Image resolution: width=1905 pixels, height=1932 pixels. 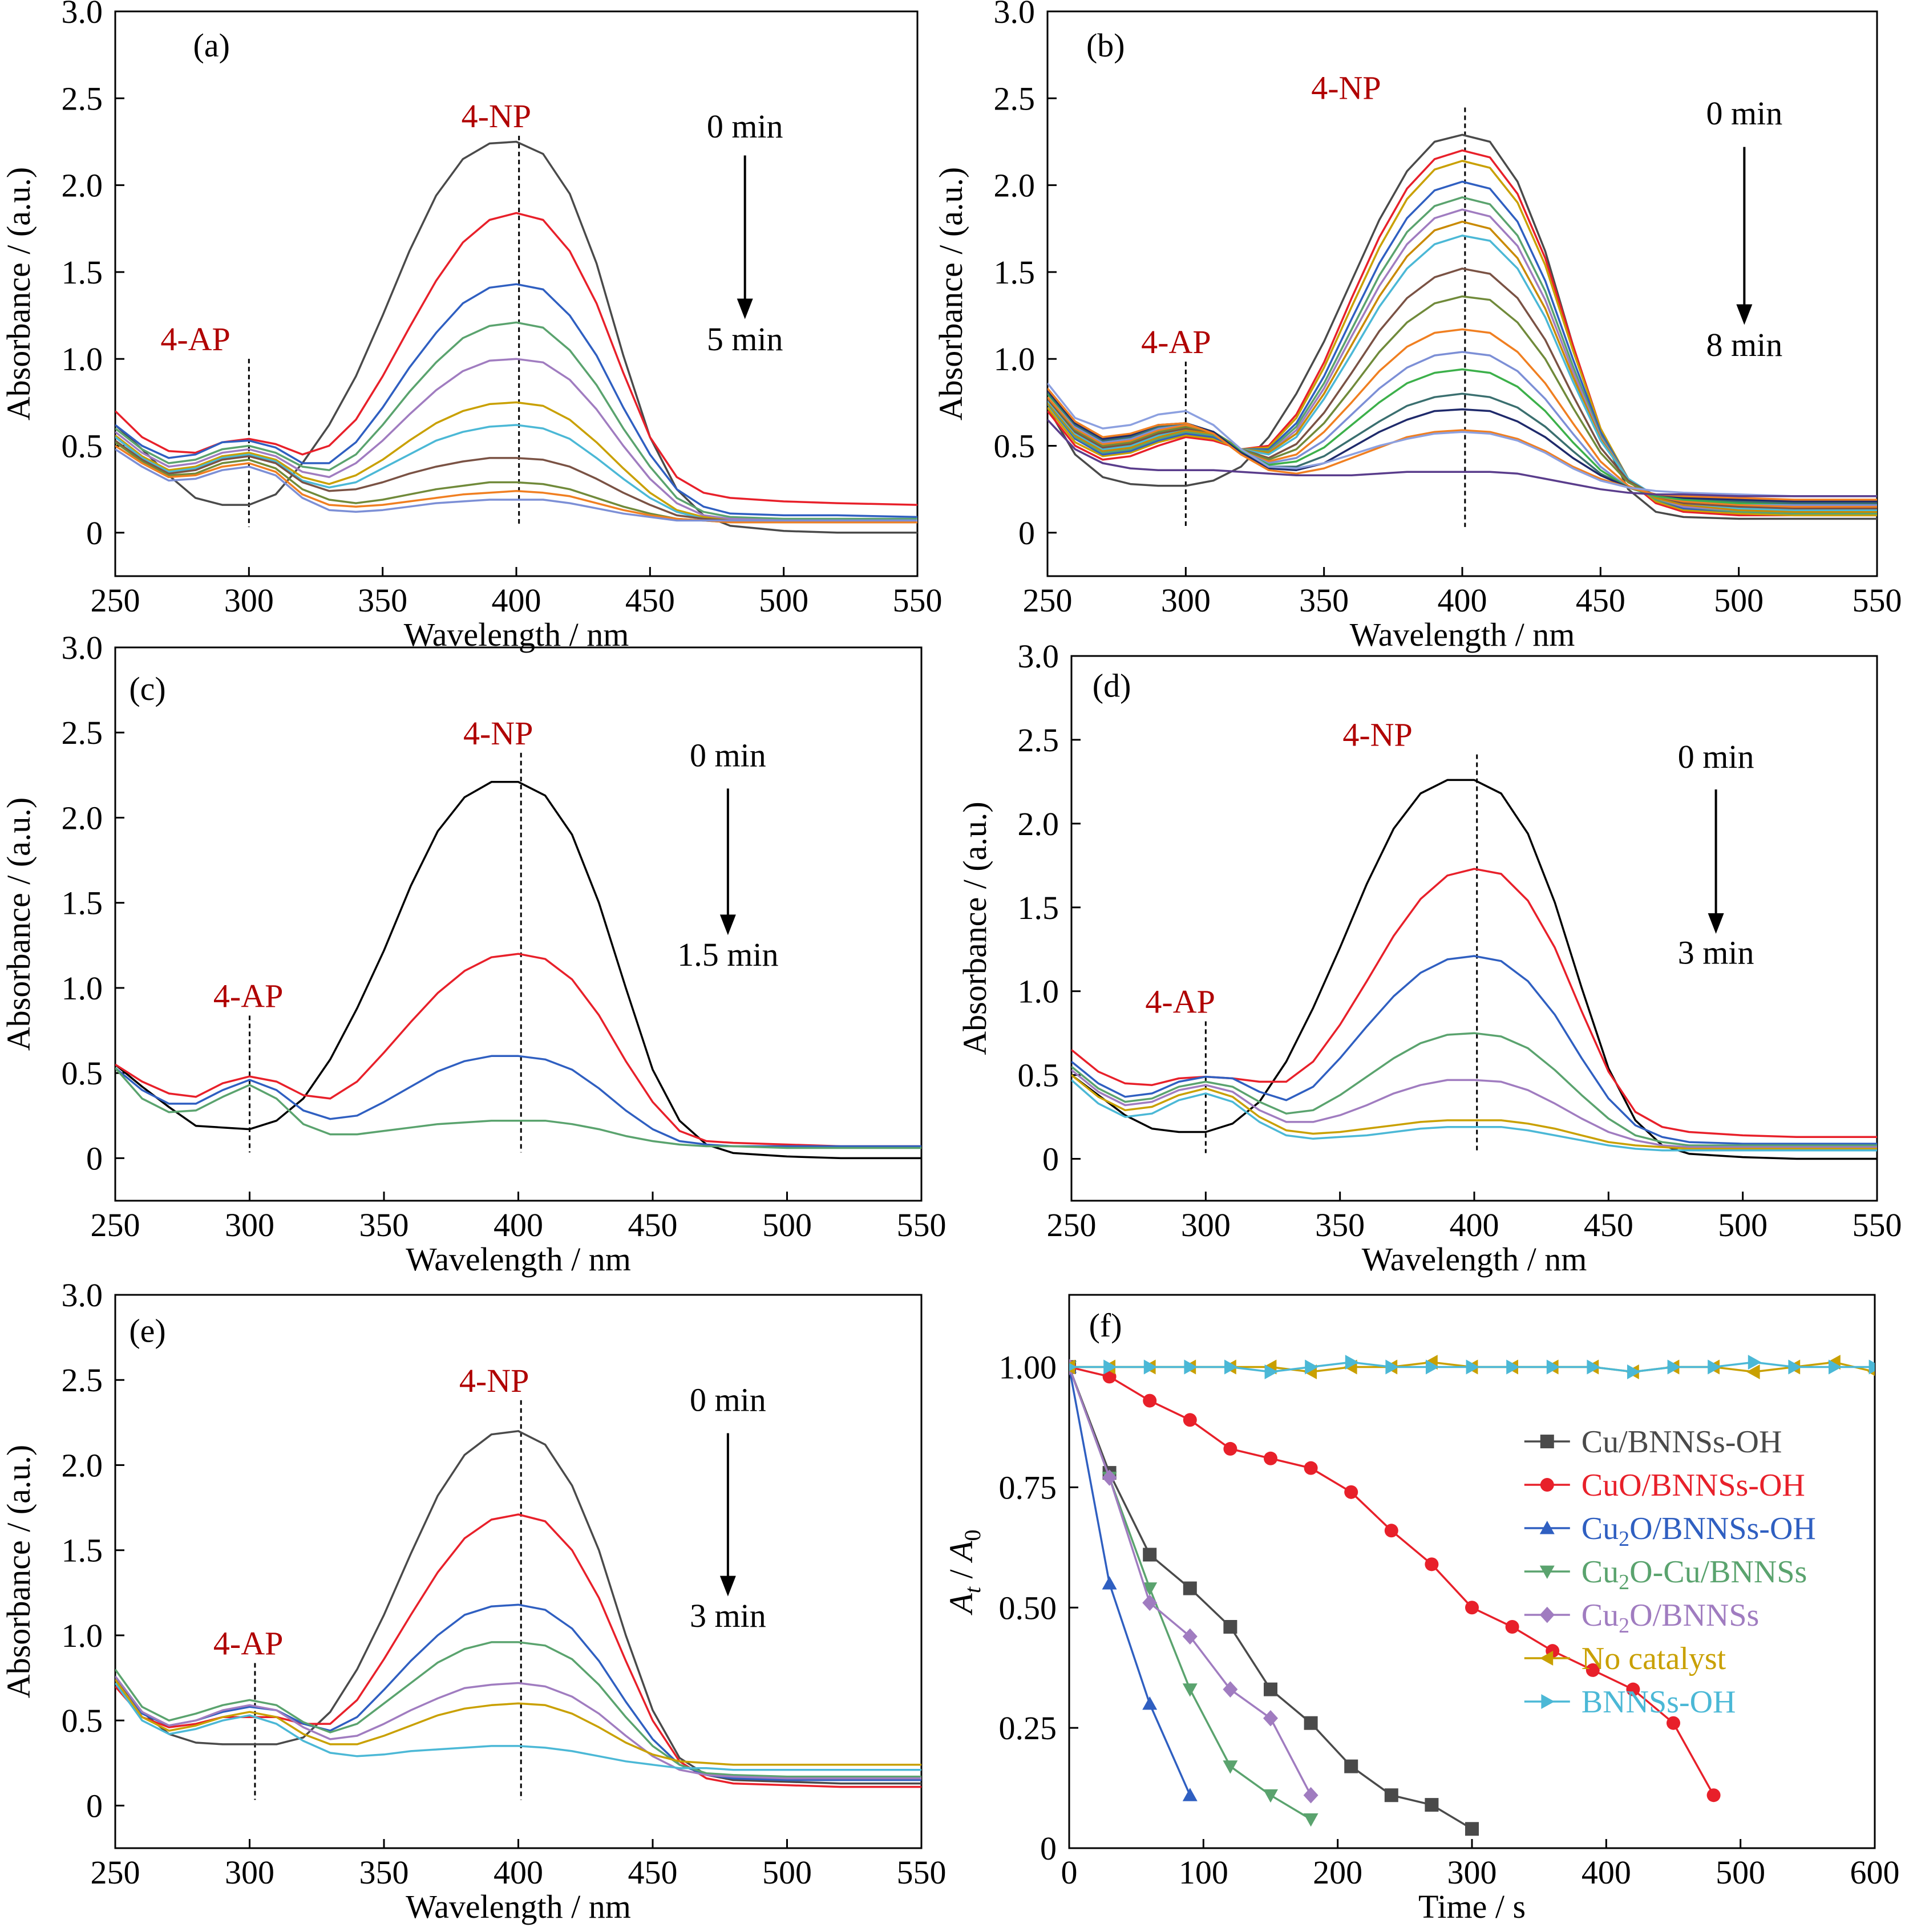 I want to click on y-label-t: t, so click(x=972, y=1589).